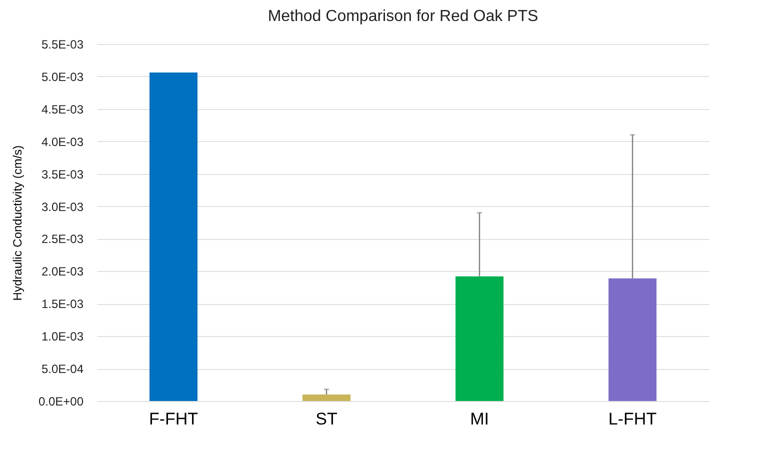 The width and height of the screenshot is (765, 451). What do you see at coordinates (62, 45) in the screenshot?
I see `y-tick-label: 5.5E-03` at bounding box center [62, 45].